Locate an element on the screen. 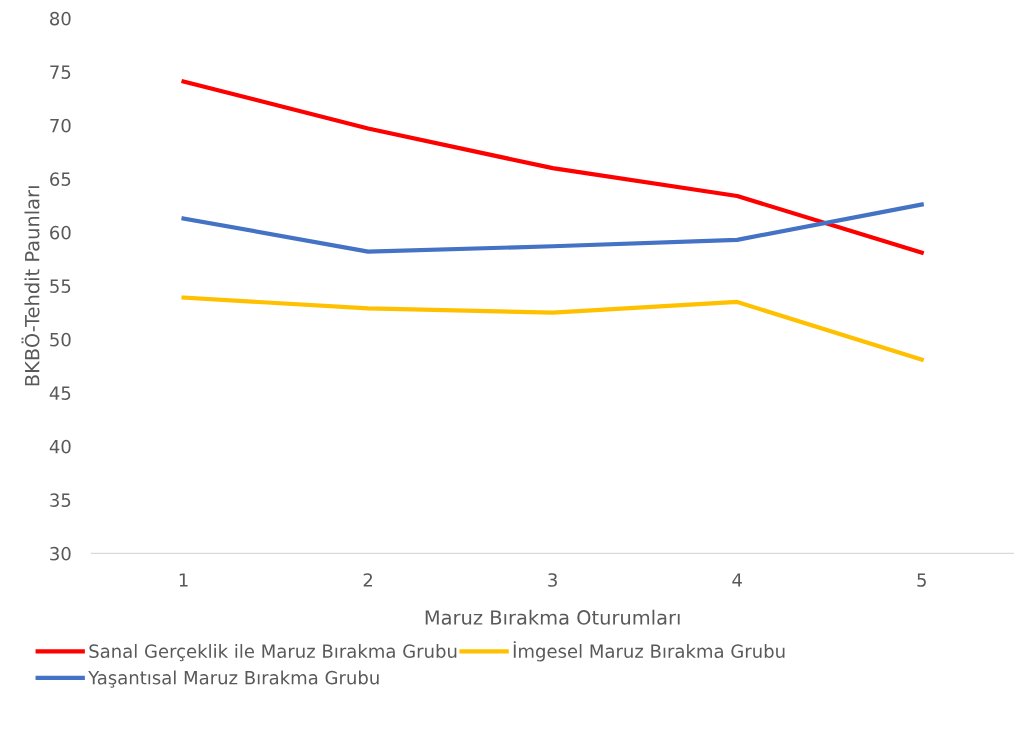 Image resolution: width=1014 pixels, height=733 pixels. x-tick-label: 3 is located at coordinates (552, 580).